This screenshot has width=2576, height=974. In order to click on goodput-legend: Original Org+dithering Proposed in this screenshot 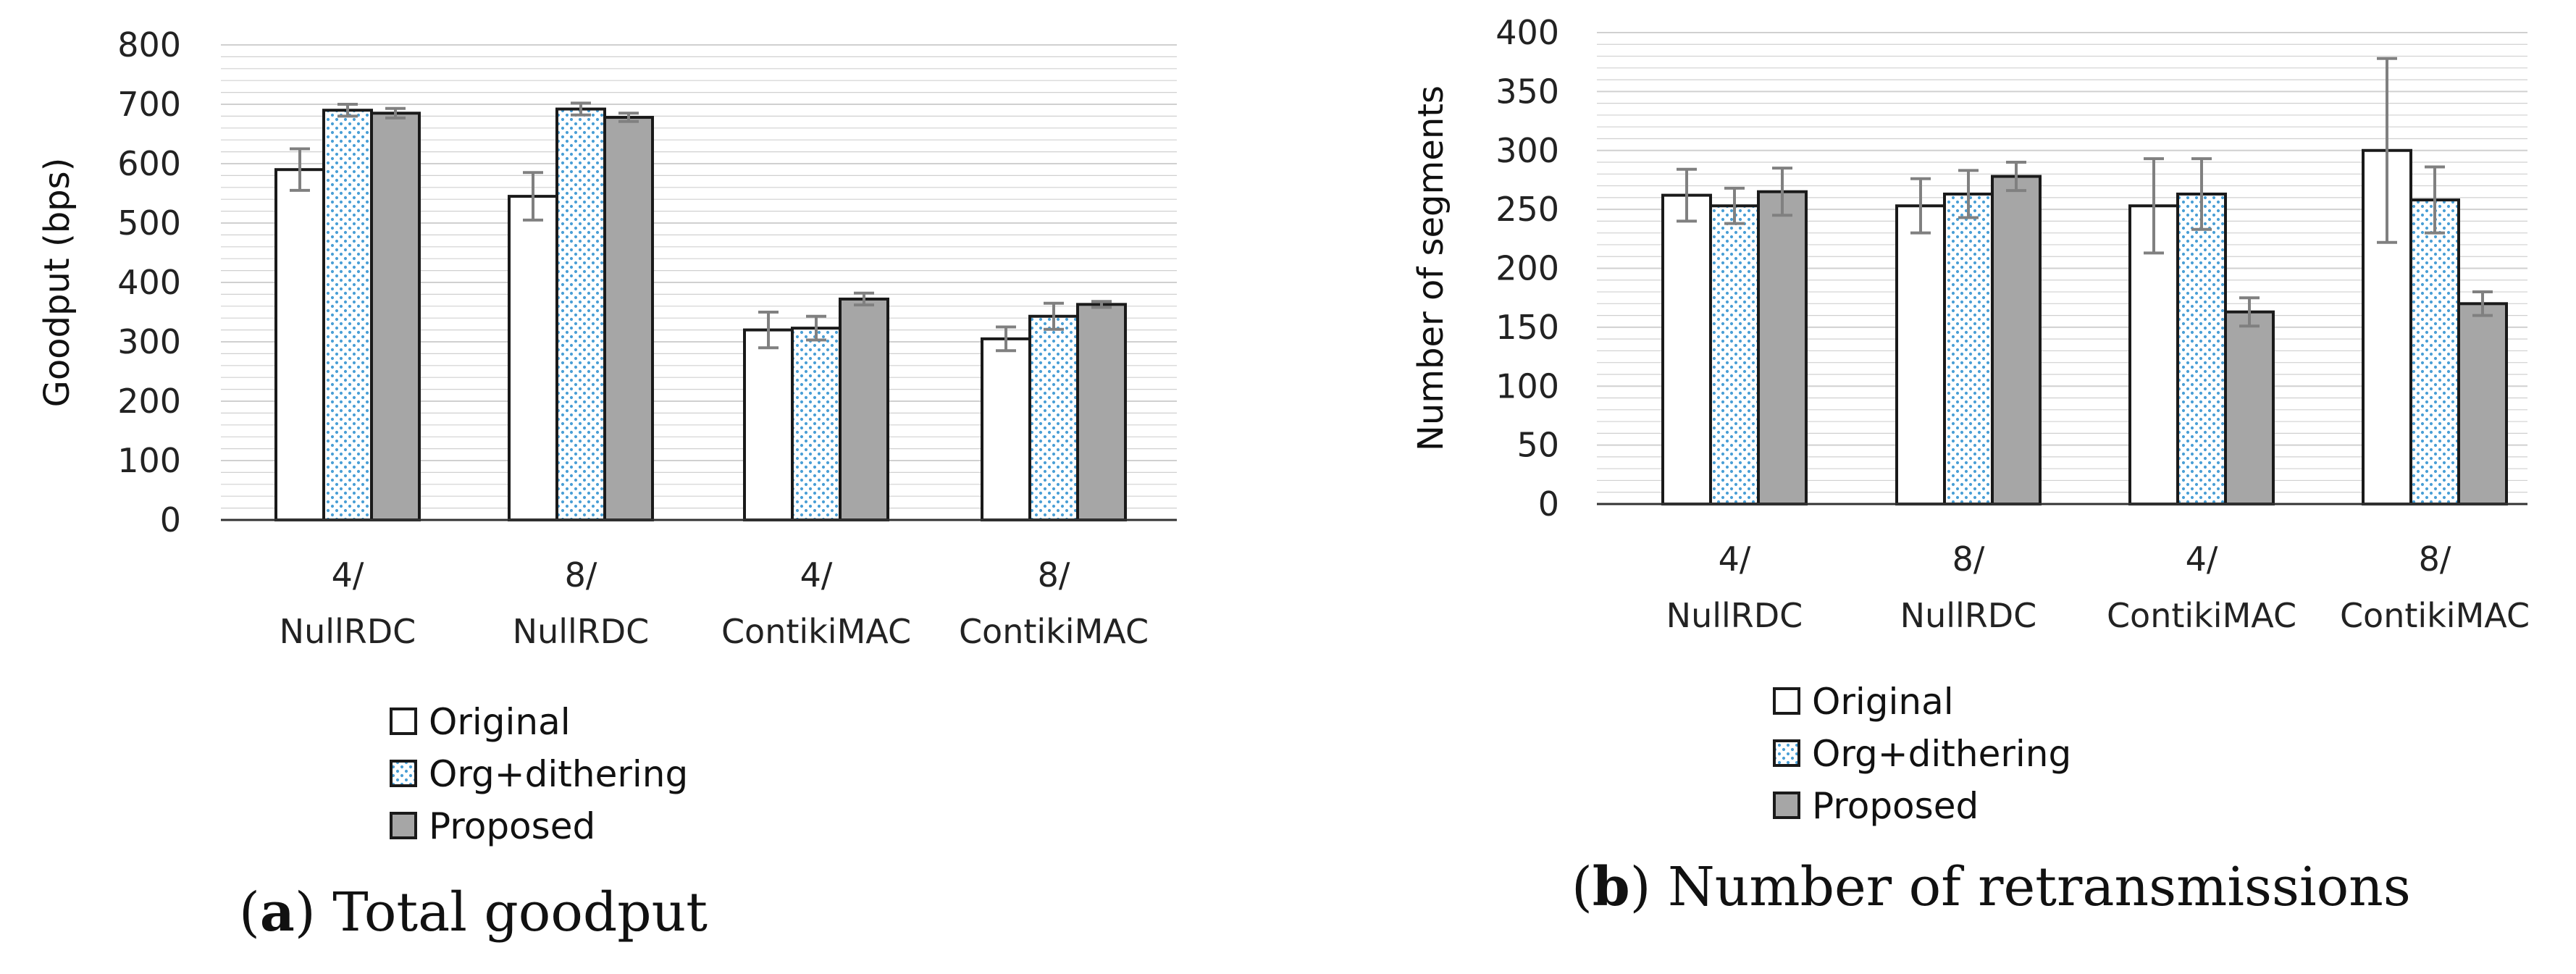, I will do `click(539, 774)`.